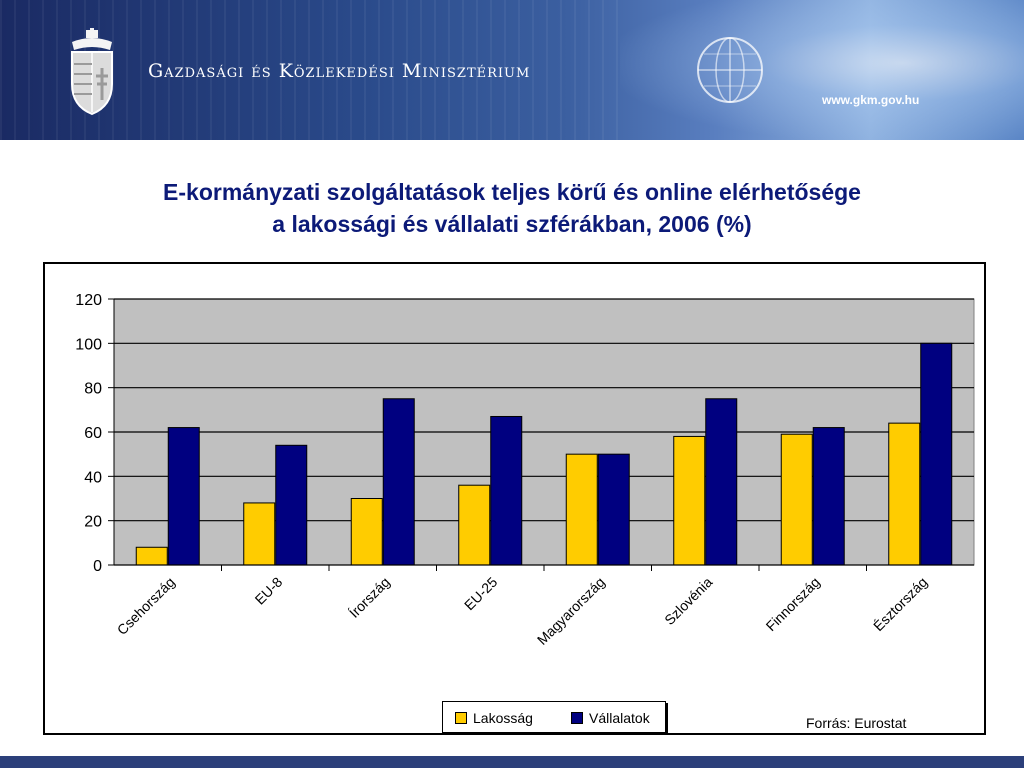 The image size is (1024, 768). What do you see at coordinates (688, 601) in the screenshot?
I see `x-tick-label: Szlovénia` at bounding box center [688, 601].